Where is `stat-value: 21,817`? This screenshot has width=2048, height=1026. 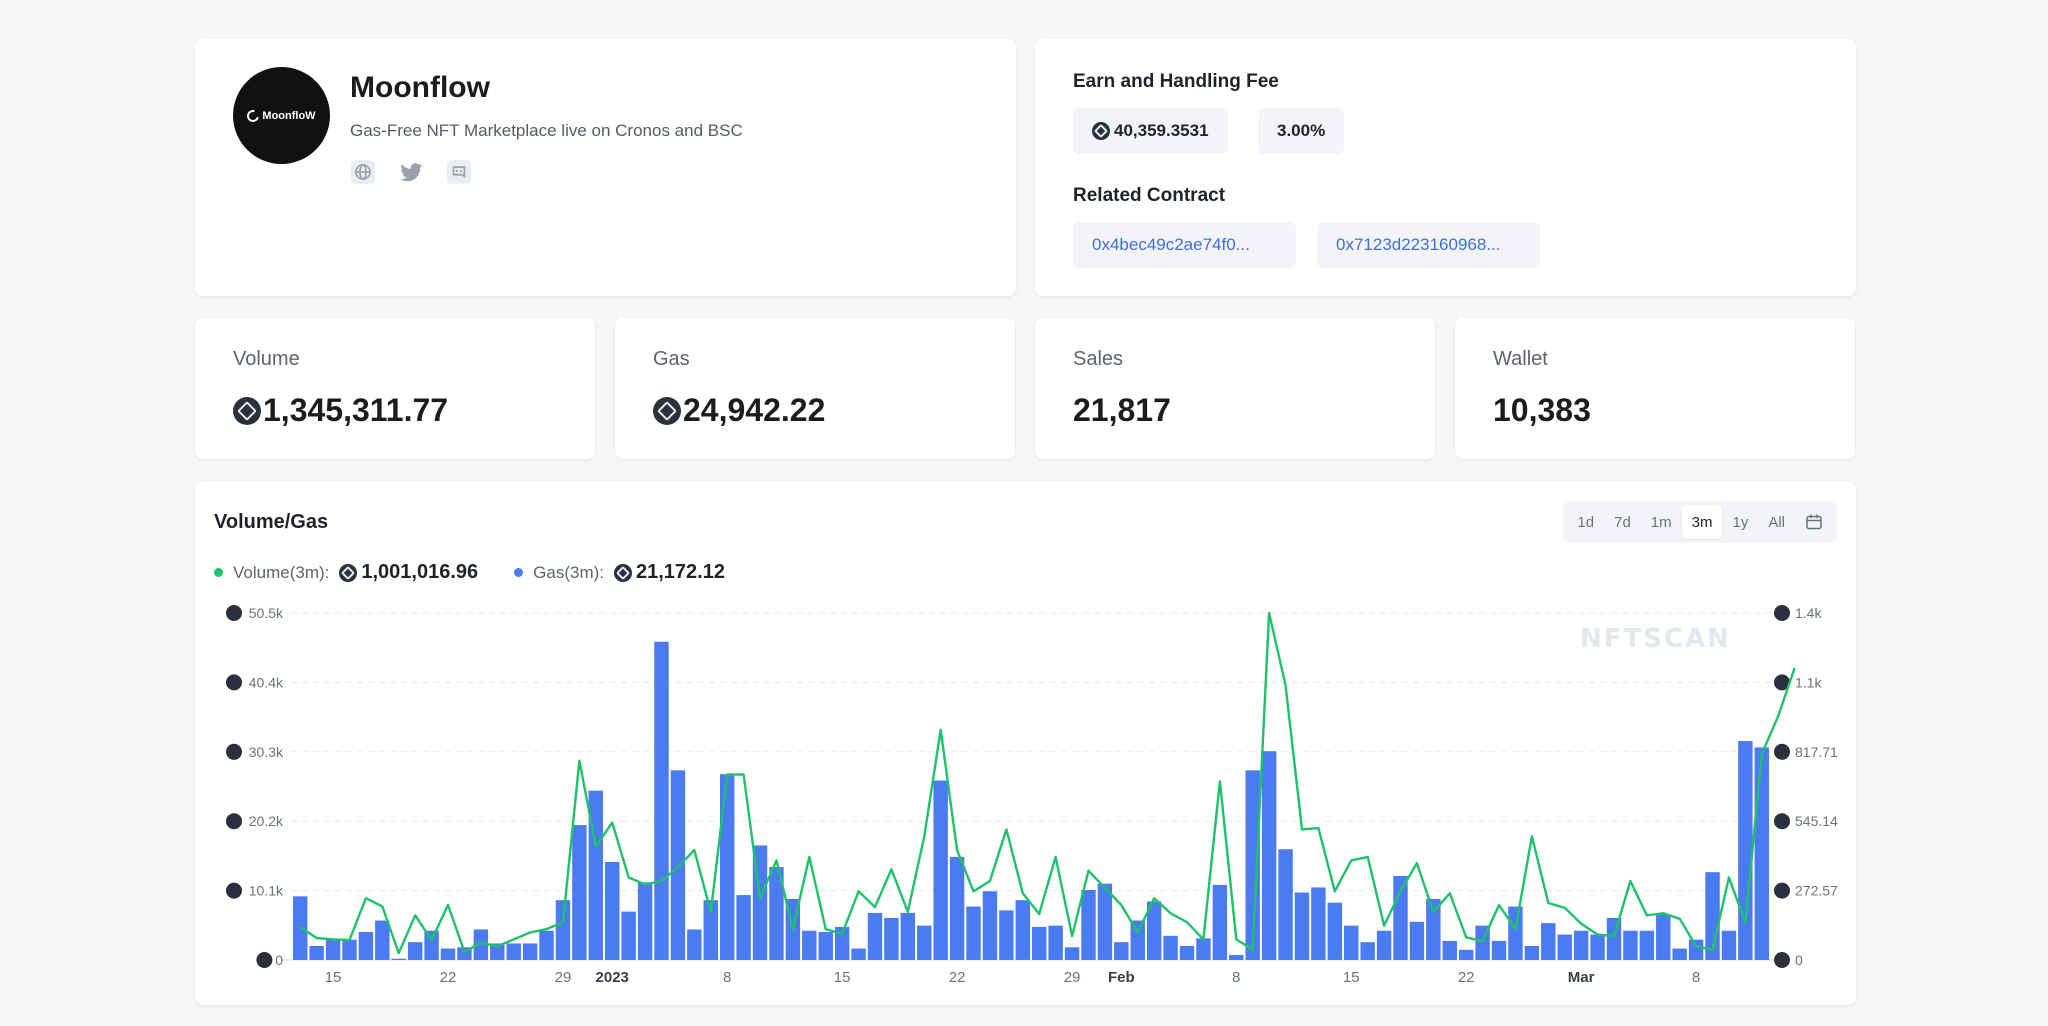 stat-value: 21,817 is located at coordinates (1122, 410).